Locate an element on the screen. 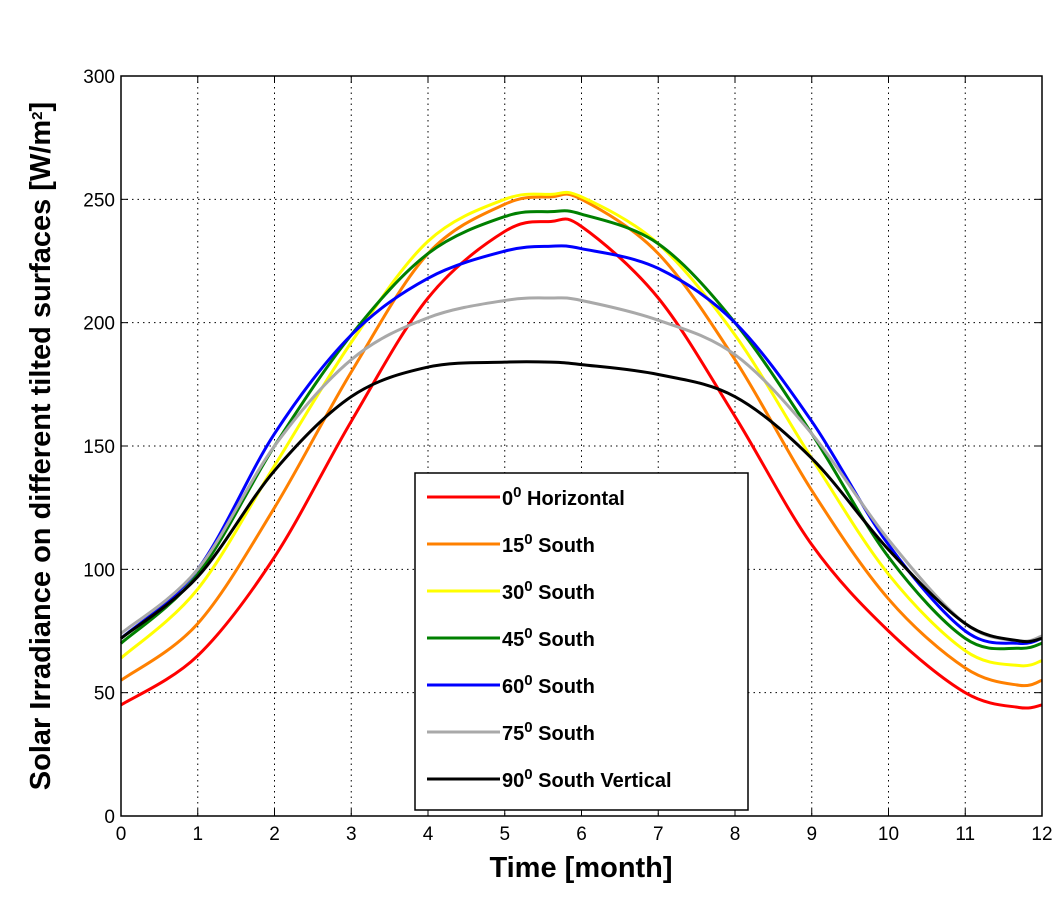 The image size is (1059, 898). x-tick-label: 4 is located at coordinates (428, 834).